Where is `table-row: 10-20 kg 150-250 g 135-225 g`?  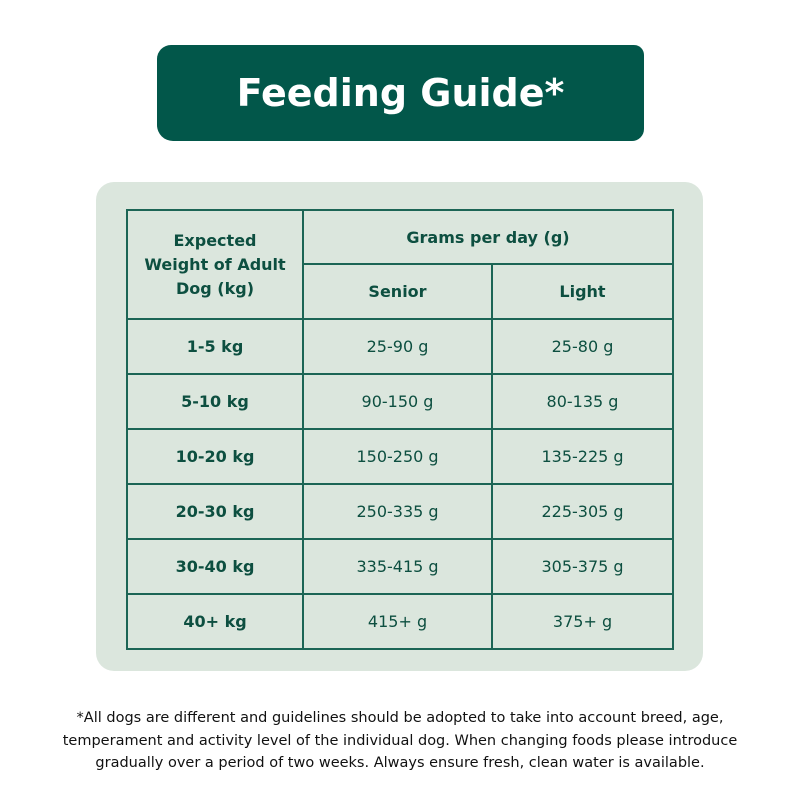 table-row: 10-20 kg 150-250 g 135-225 g is located at coordinates (400, 456).